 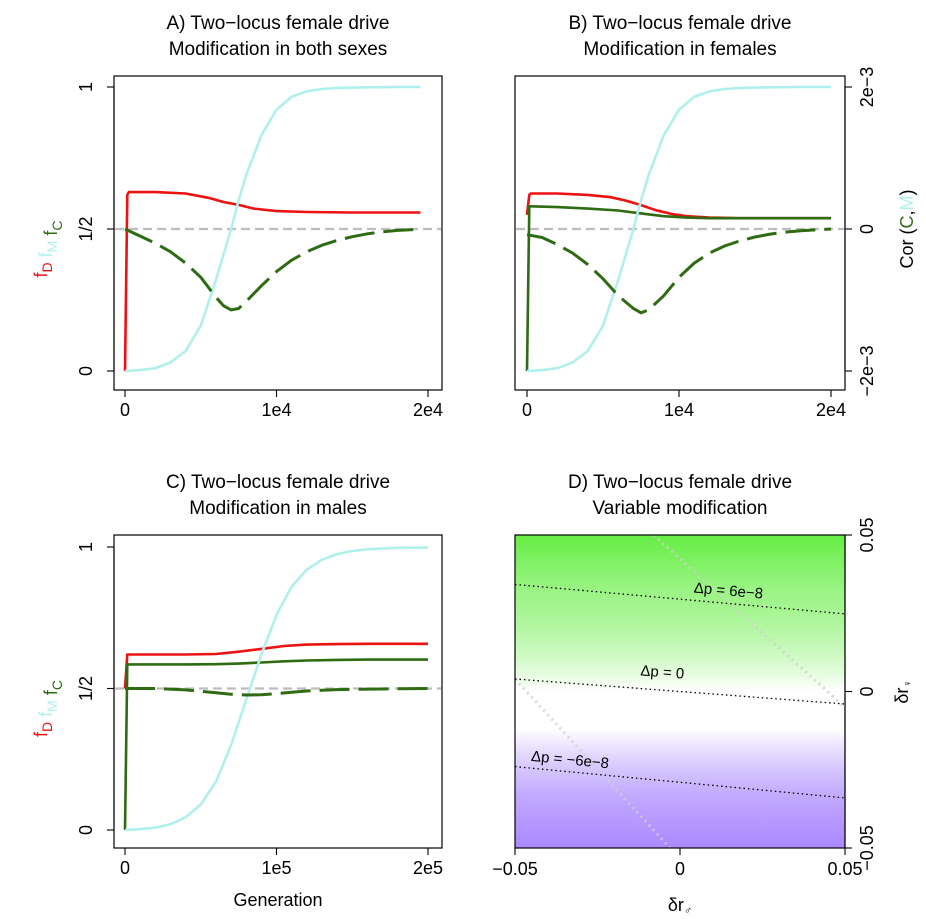 I want to click on right-tick-label: −0.05, so click(x=867, y=848).